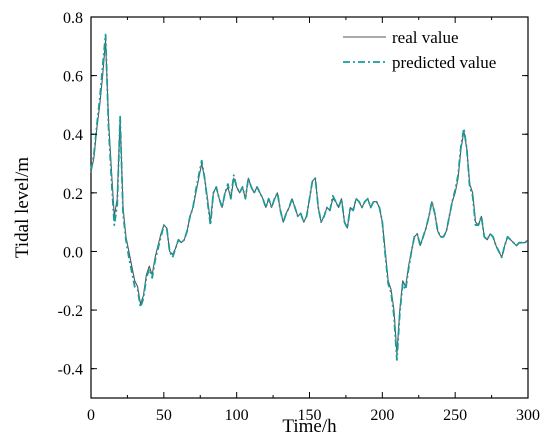 Image resolution: width=550 pixels, height=448 pixels. Describe the element at coordinates (310, 415) in the screenshot. I see `x-tick-label: 150` at that location.